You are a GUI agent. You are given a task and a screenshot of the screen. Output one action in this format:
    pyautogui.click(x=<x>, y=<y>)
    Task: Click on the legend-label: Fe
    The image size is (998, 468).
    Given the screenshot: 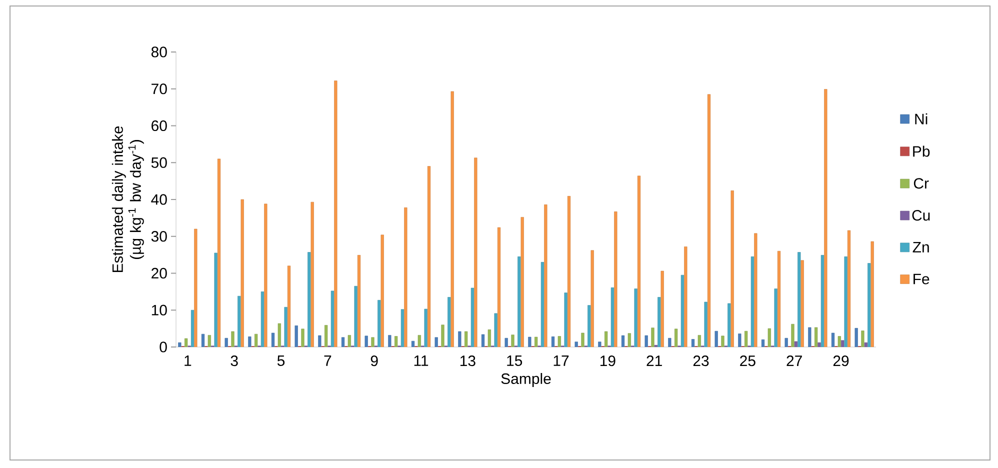 What is the action you would take?
    pyautogui.click(x=922, y=279)
    